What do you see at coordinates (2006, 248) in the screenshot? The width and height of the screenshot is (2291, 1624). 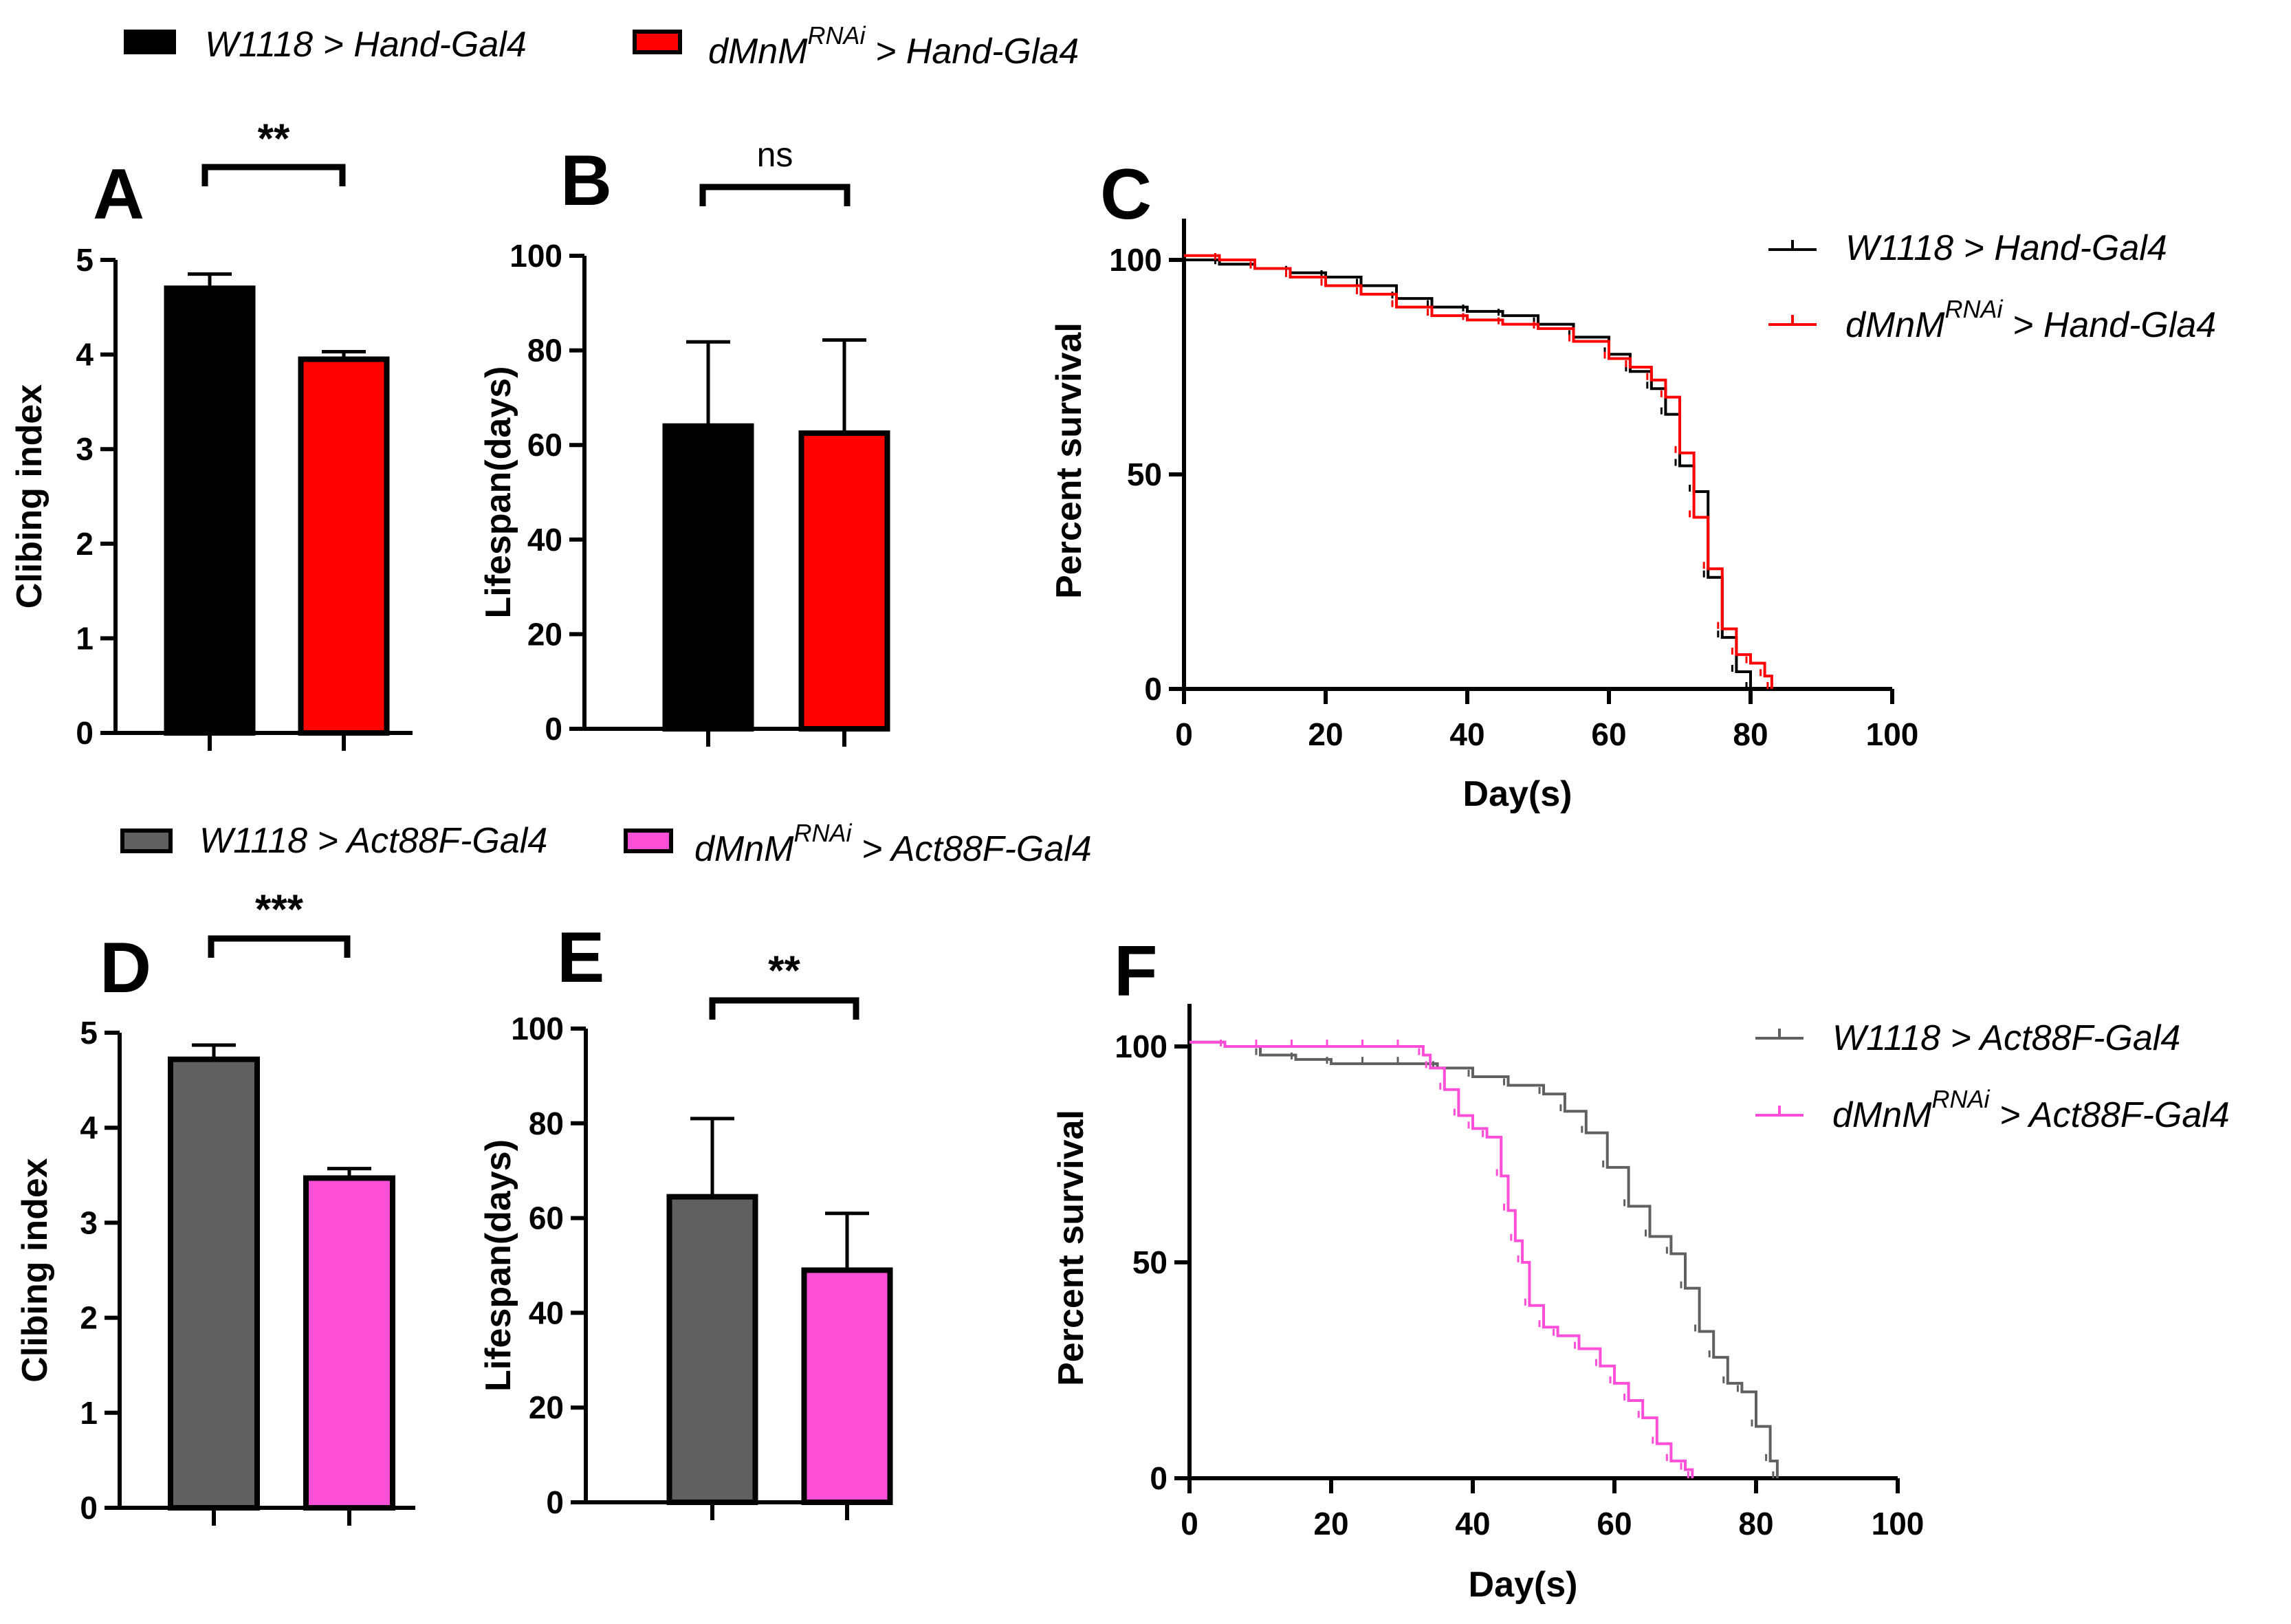 I see `legend-label-1: W1118 > Hand-Gal4` at bounding box center [2006, 248].